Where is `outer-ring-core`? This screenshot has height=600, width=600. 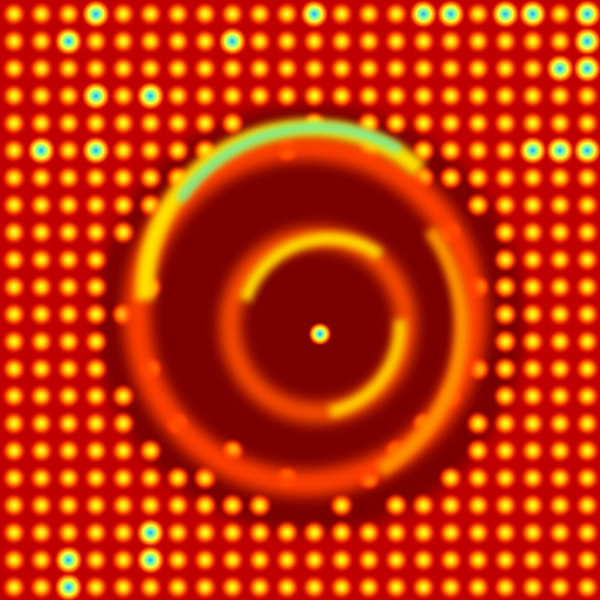
outer-ring-core is located at coordinates (289, 163).